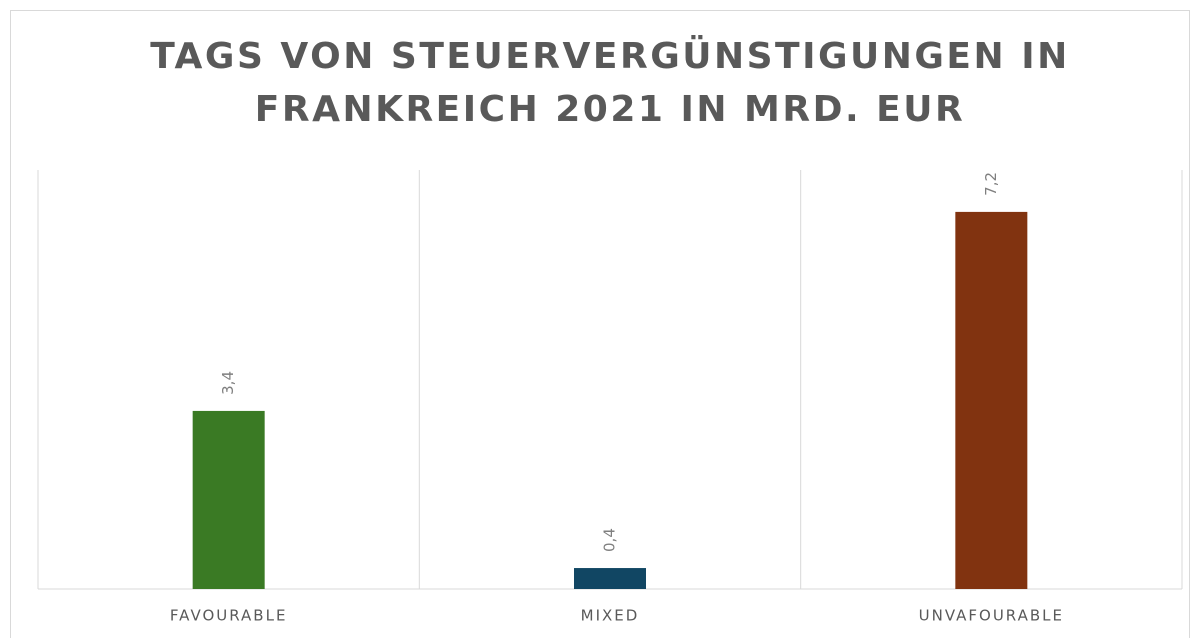 This screenshot has width=1200, height=638. I want to click on data-label: 3,4, so click(228, 383).